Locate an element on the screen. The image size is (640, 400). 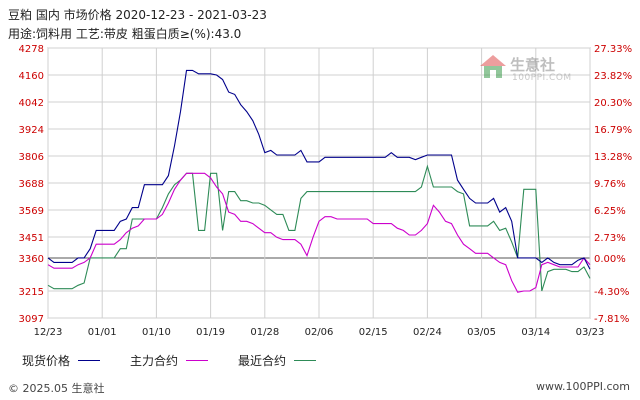
x-tick-label: 02/06 is located at coordinates (319, 332).